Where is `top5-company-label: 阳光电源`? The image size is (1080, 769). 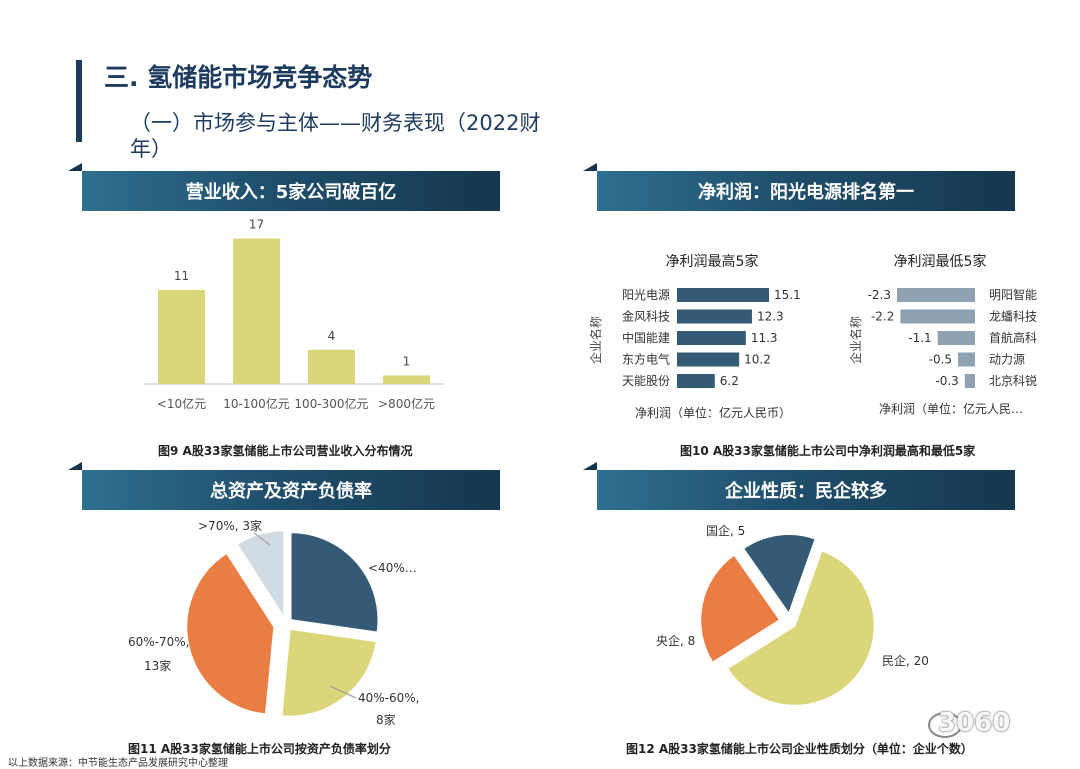
top5-company-label: 阳光电源 is located at coordinates (646, 295).